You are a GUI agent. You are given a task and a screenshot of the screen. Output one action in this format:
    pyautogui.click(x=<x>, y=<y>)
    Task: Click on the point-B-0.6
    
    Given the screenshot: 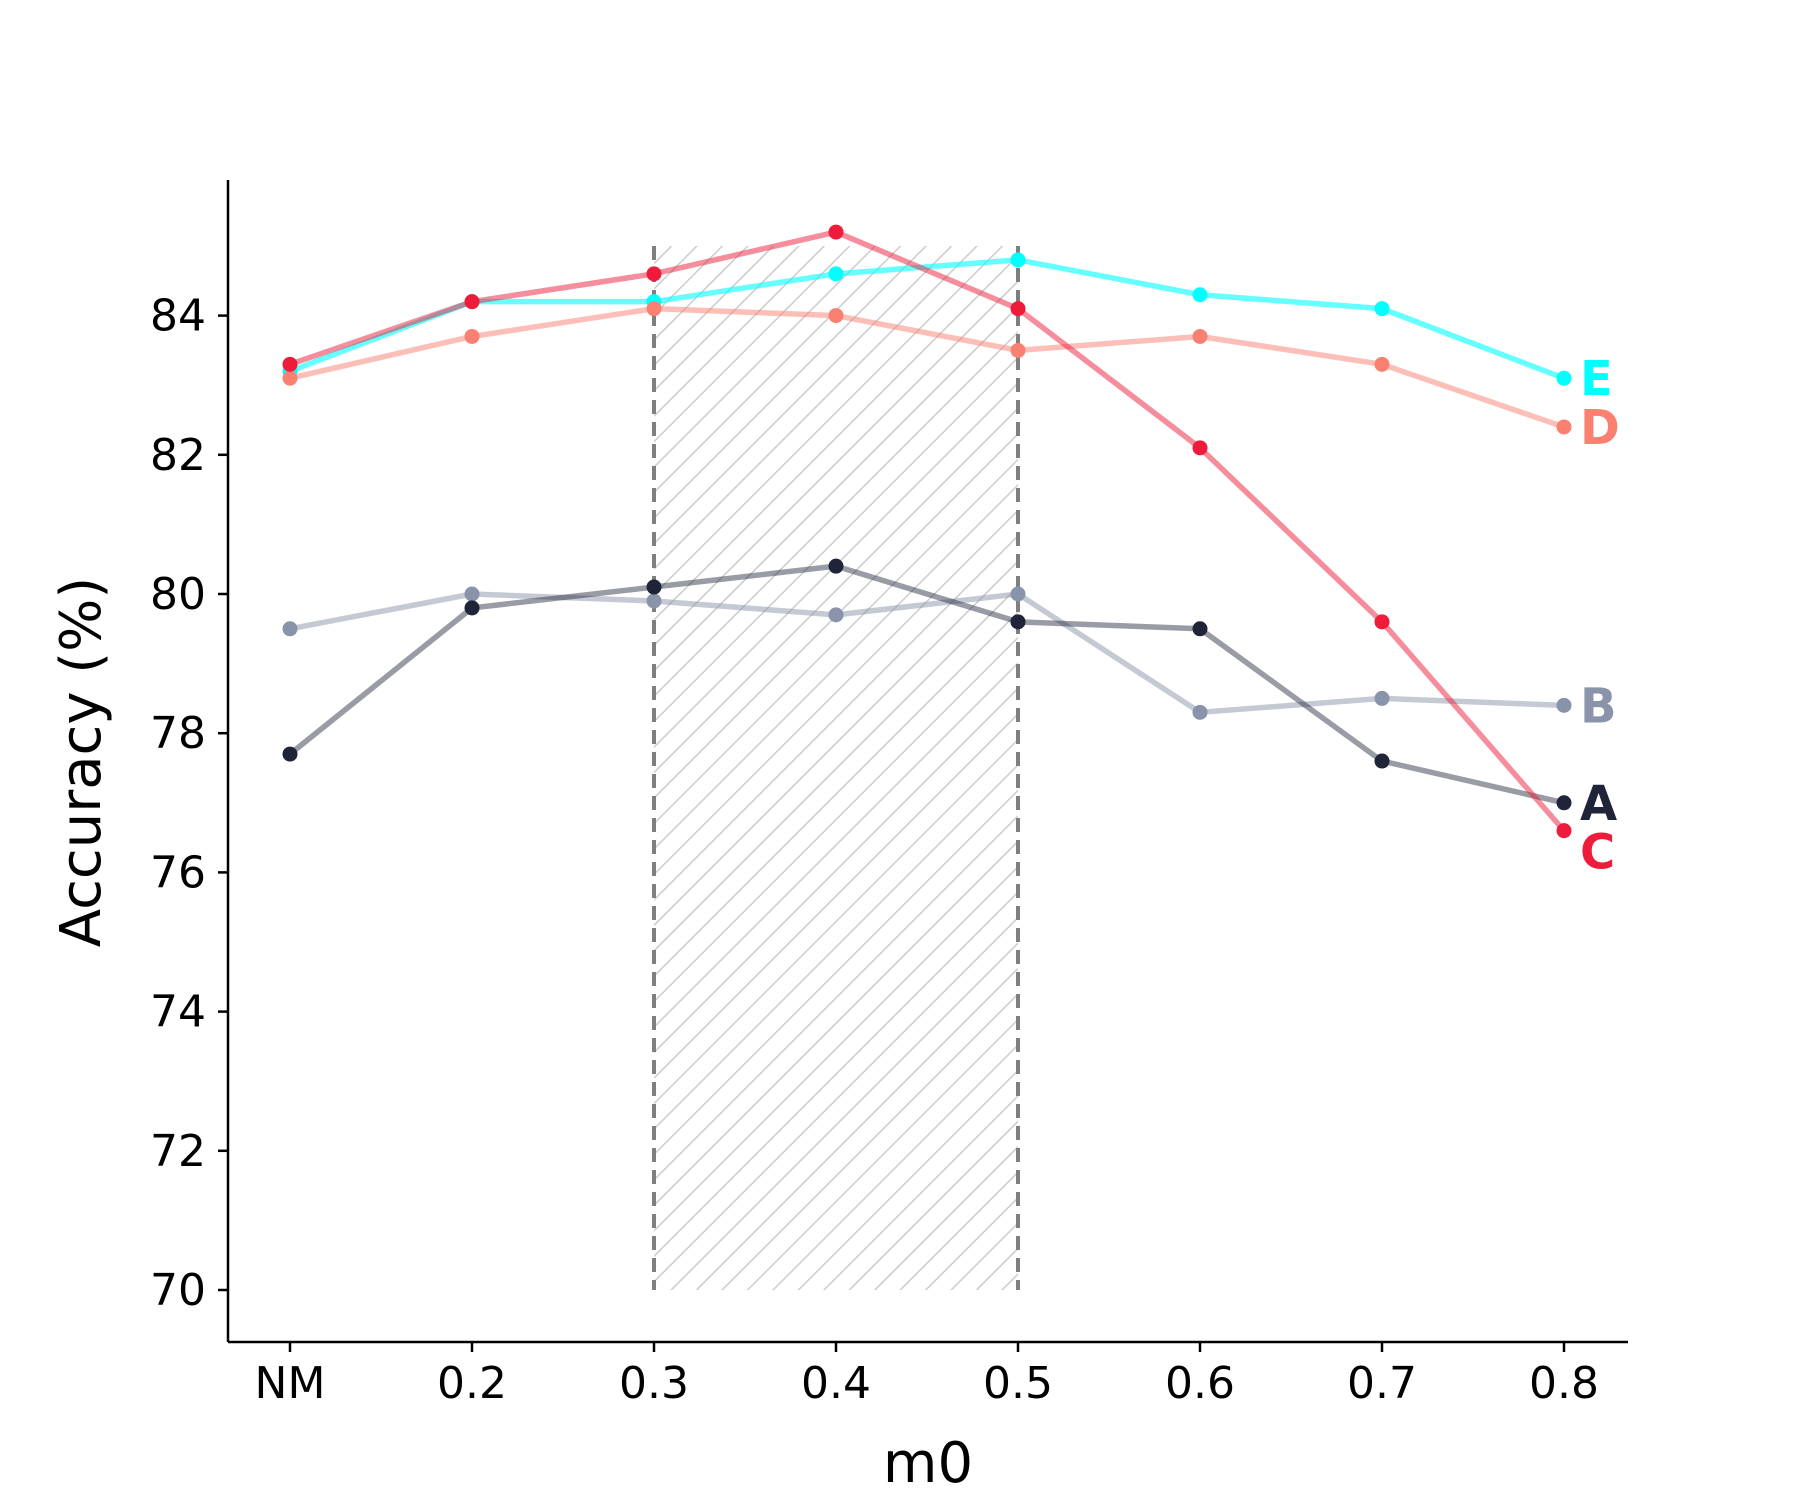 What is the action you would take?
    pyautogui.click(x=1200, y=712)
    